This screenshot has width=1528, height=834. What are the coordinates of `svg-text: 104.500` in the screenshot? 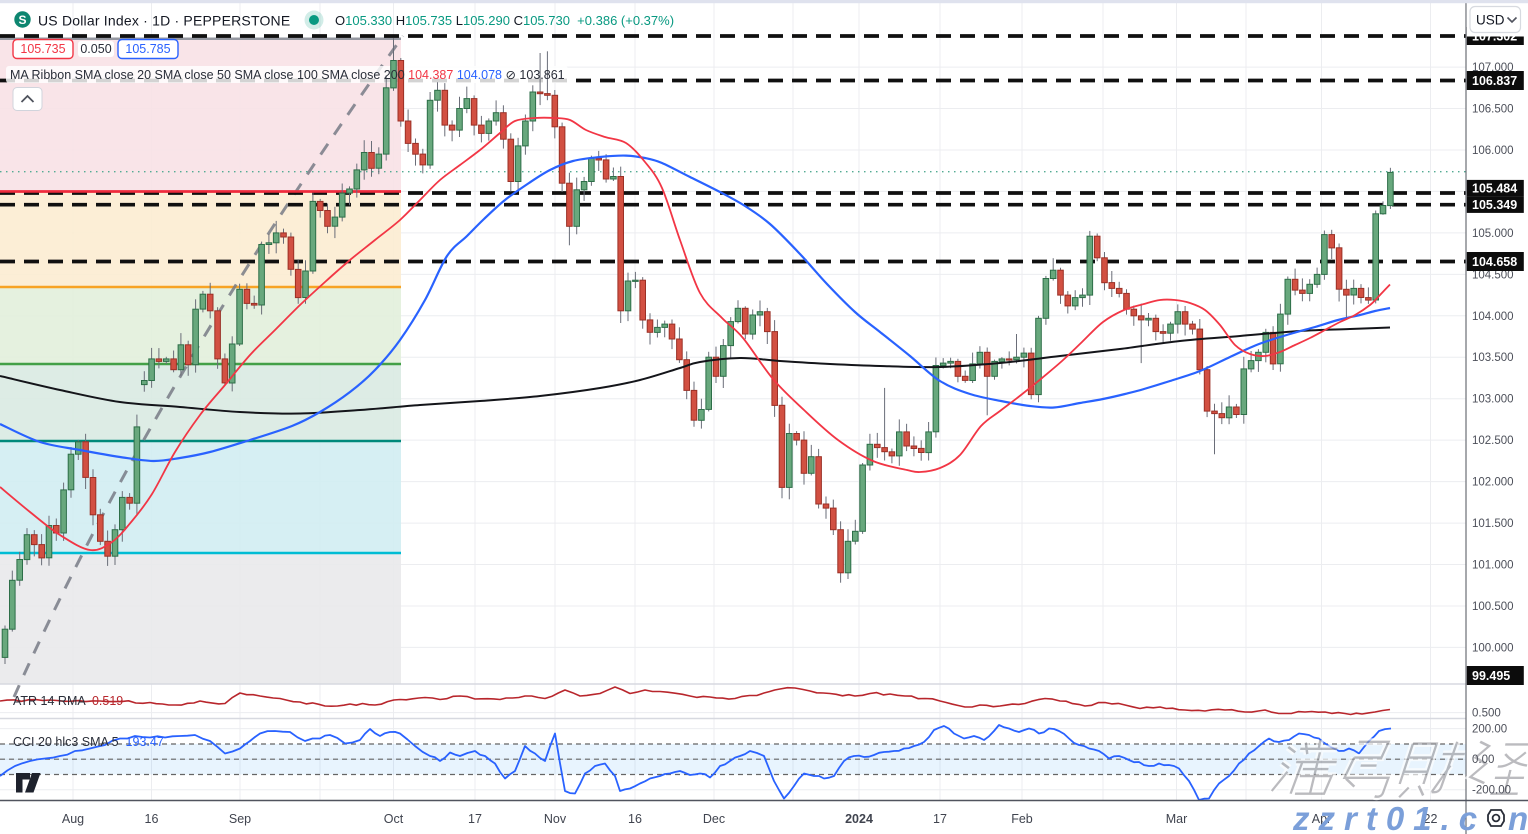 It's located at (1493, 275).